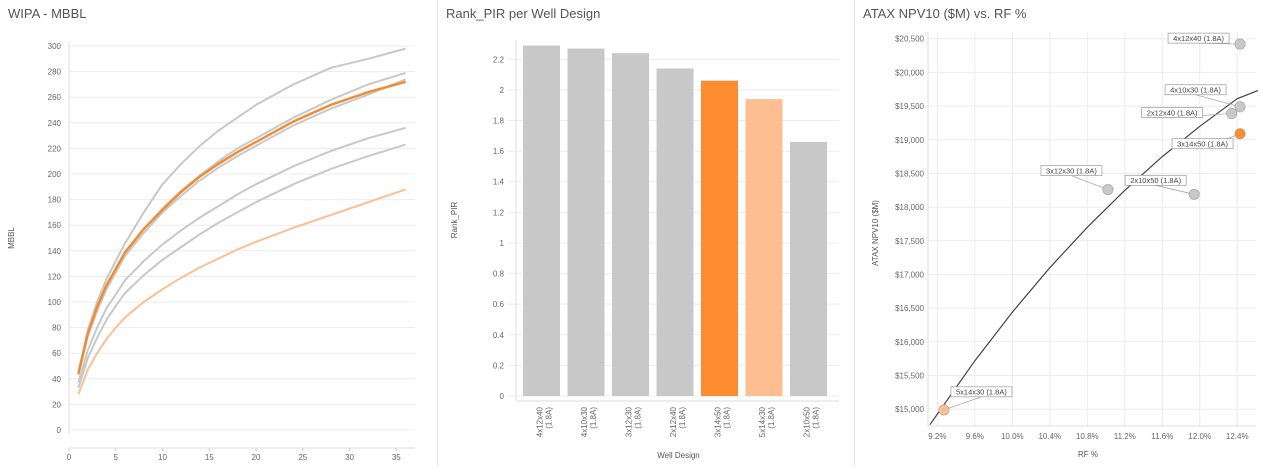 Image resolution: width=1261 pixels, height=471 pixels. Describe the element at coordinates (256, 457) in the screenshot. I see `x-tick-label: 20` at that location.